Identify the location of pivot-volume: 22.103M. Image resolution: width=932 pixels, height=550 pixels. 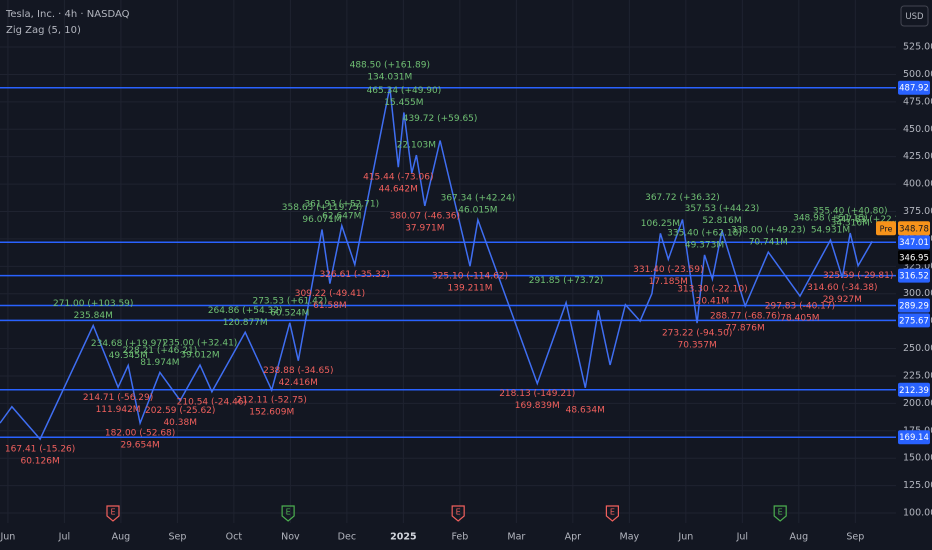
(416, 146).